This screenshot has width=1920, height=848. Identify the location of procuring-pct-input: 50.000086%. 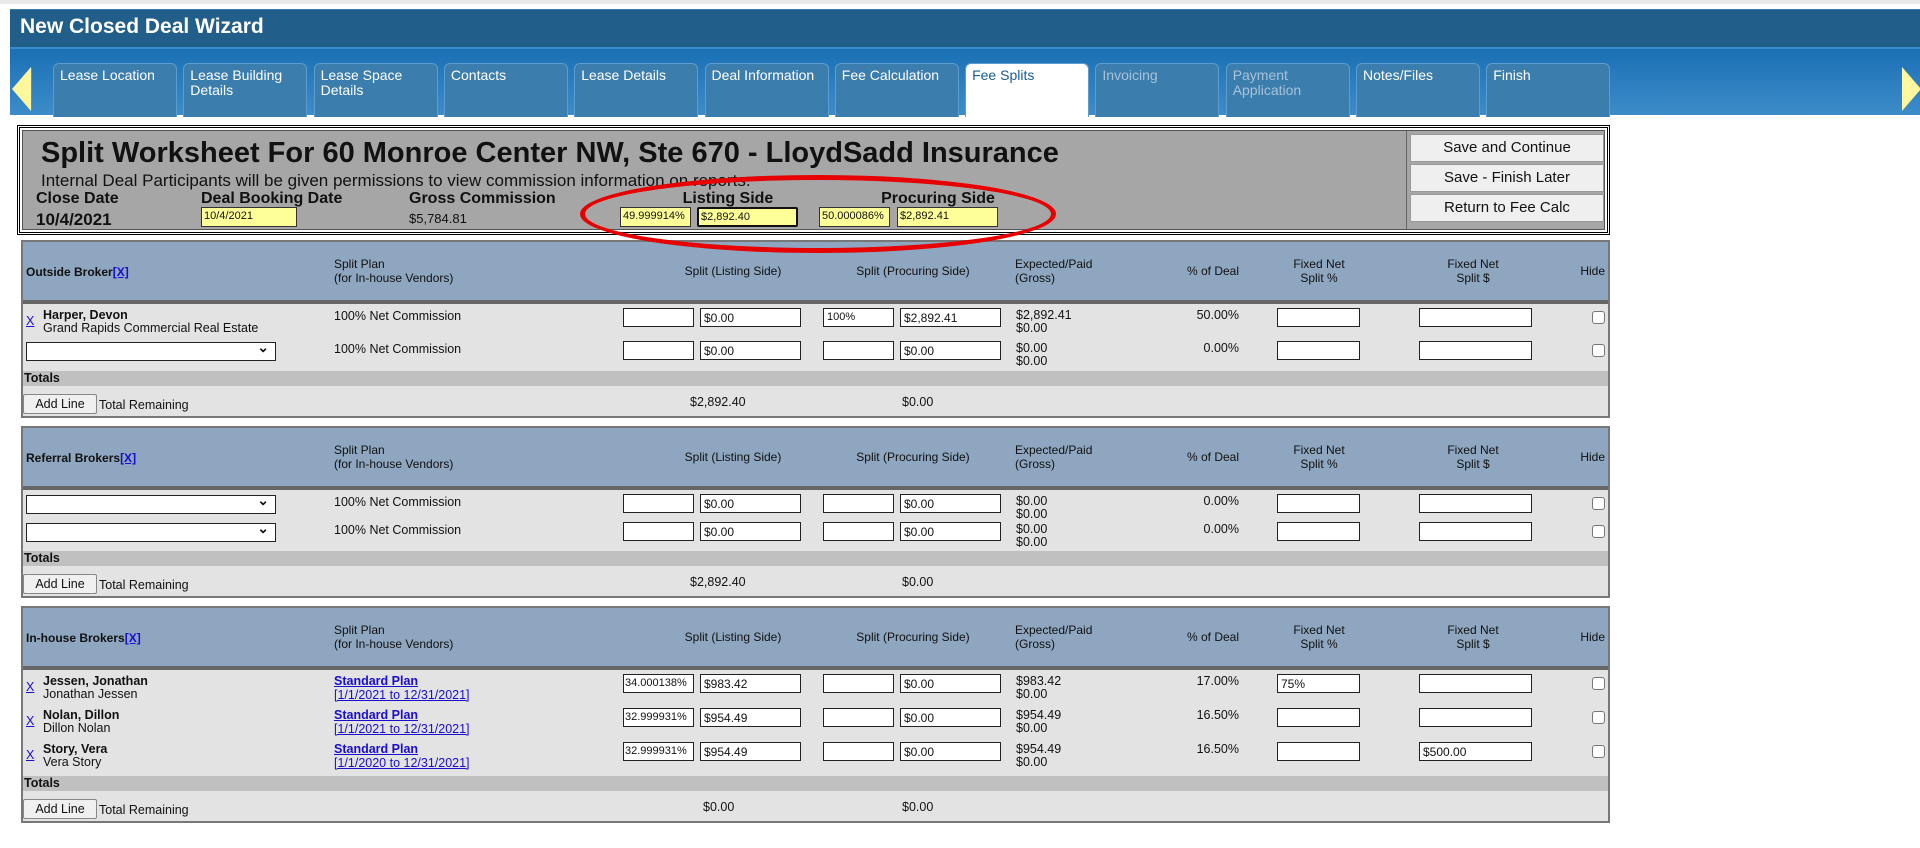
(854, 217).